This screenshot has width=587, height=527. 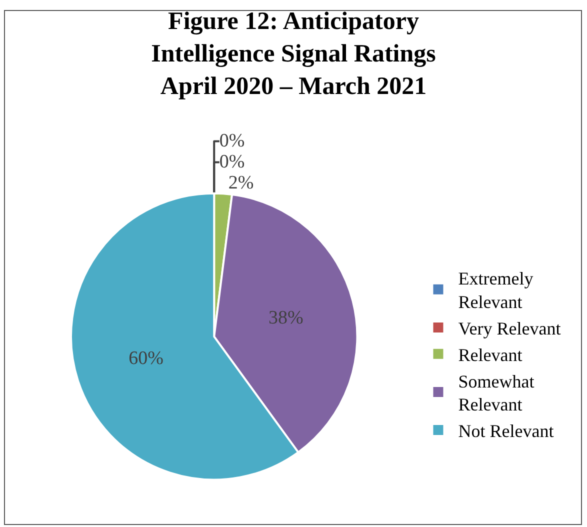 I want to click on legend-label: Very Relevant, so click(x=509, y=328).